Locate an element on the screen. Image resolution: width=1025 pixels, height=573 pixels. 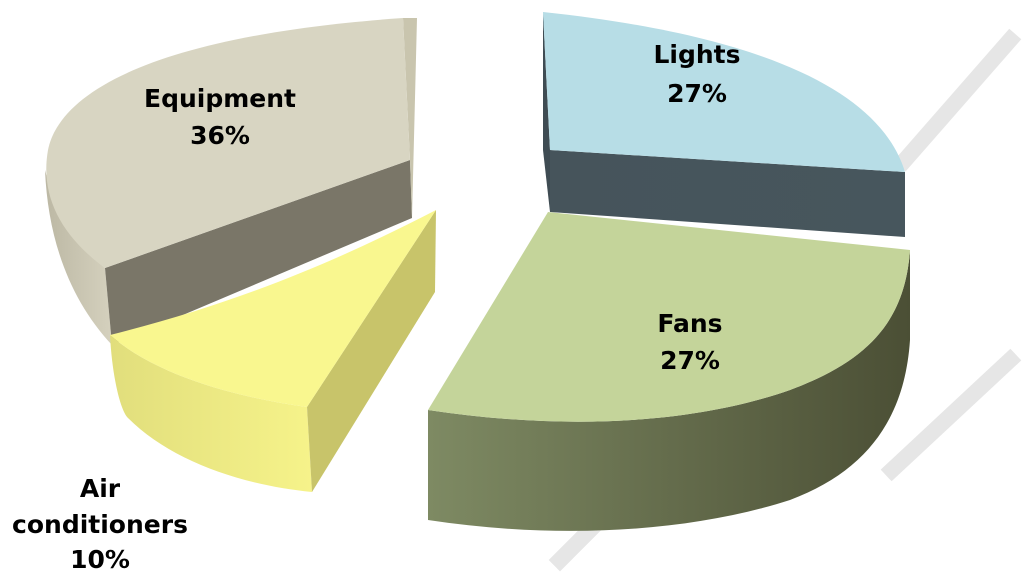
slice-equipment-inner-face is located at coordinates (258, 252).